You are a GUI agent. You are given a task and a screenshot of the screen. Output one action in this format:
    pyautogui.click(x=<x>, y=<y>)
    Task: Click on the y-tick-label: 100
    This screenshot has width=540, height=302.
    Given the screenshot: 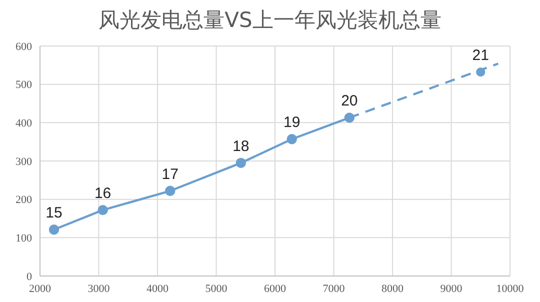 What is the action you would take?
    pyautogui.click(x=24, y=238)
    